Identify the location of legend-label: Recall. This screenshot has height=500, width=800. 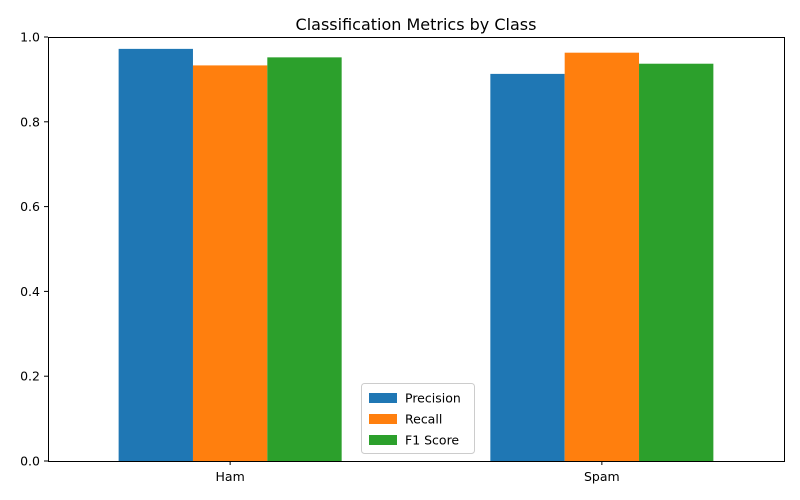
(423, 419).